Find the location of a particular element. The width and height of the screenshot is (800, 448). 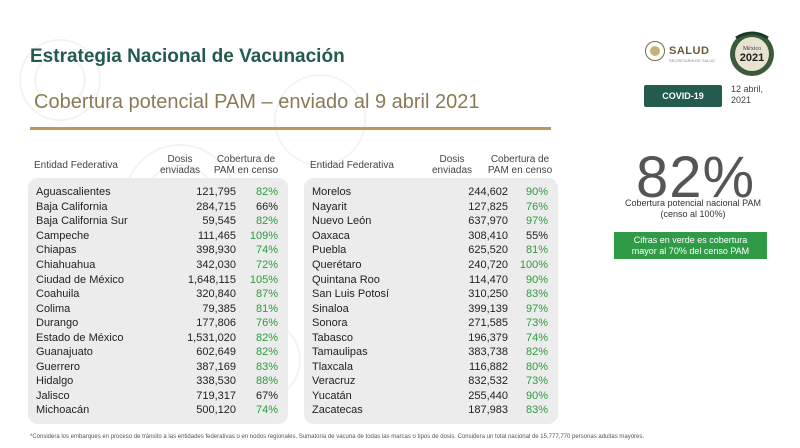

left-header-coverage: Cobertura de PAM en censo is located at coordinates (246, 165).